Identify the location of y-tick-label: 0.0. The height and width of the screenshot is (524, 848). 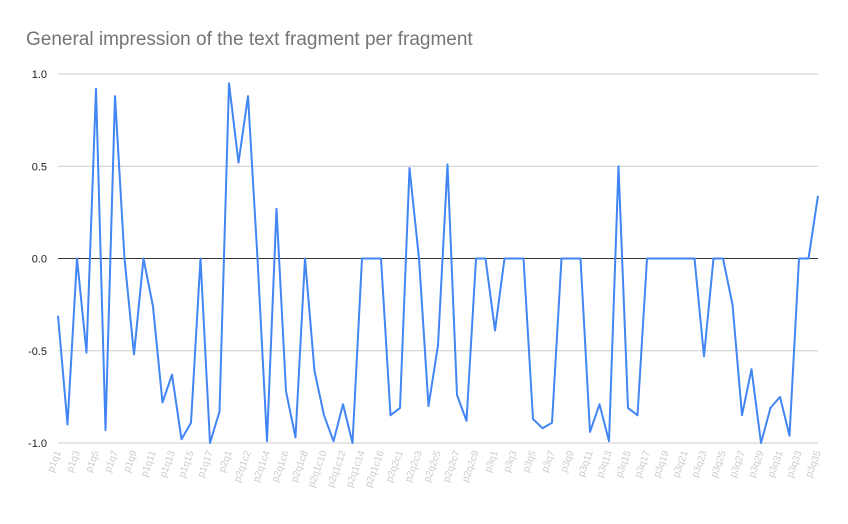
(39, 260).